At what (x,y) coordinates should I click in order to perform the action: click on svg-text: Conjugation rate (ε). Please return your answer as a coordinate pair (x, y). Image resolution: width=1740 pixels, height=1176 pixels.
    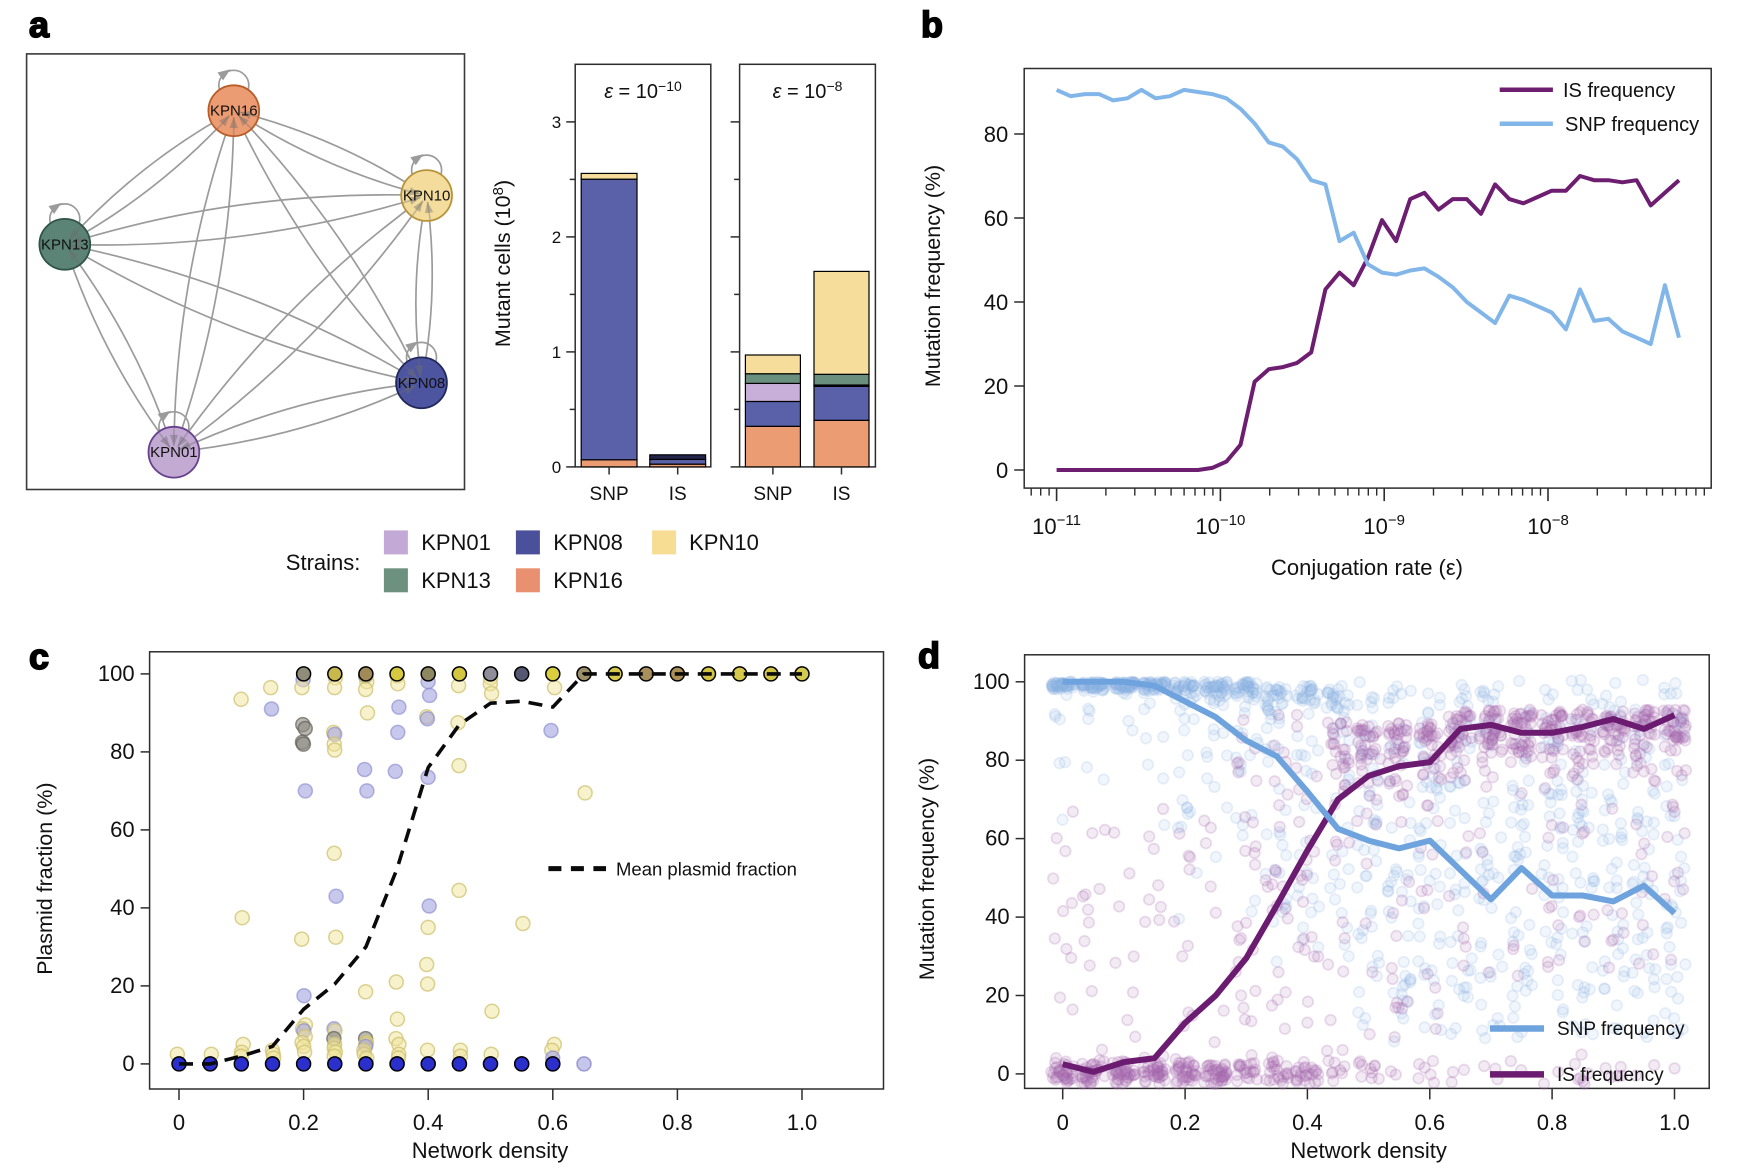
    Looking at the image, I should click on (1367, 567).